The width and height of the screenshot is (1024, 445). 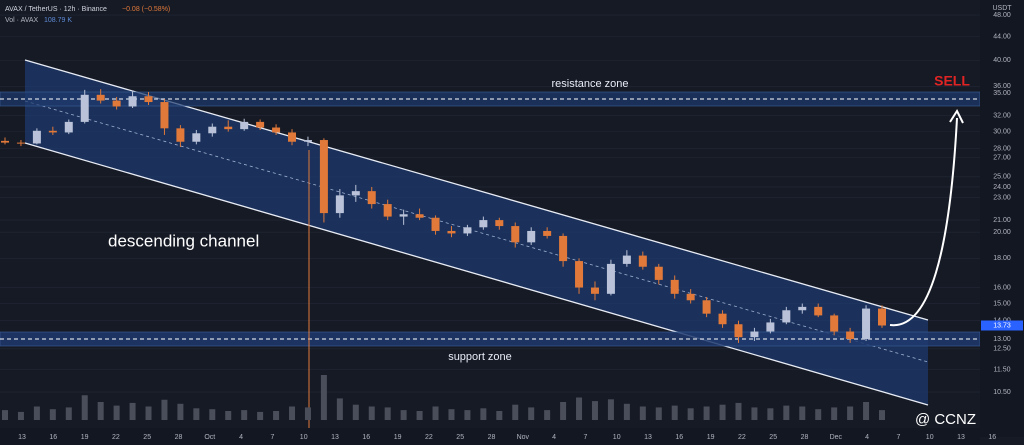 What do you see at coordinates (1002, 93) in the screenshot?
I see `y-tick-label: 35.00` at bounding box center [1002, 93].